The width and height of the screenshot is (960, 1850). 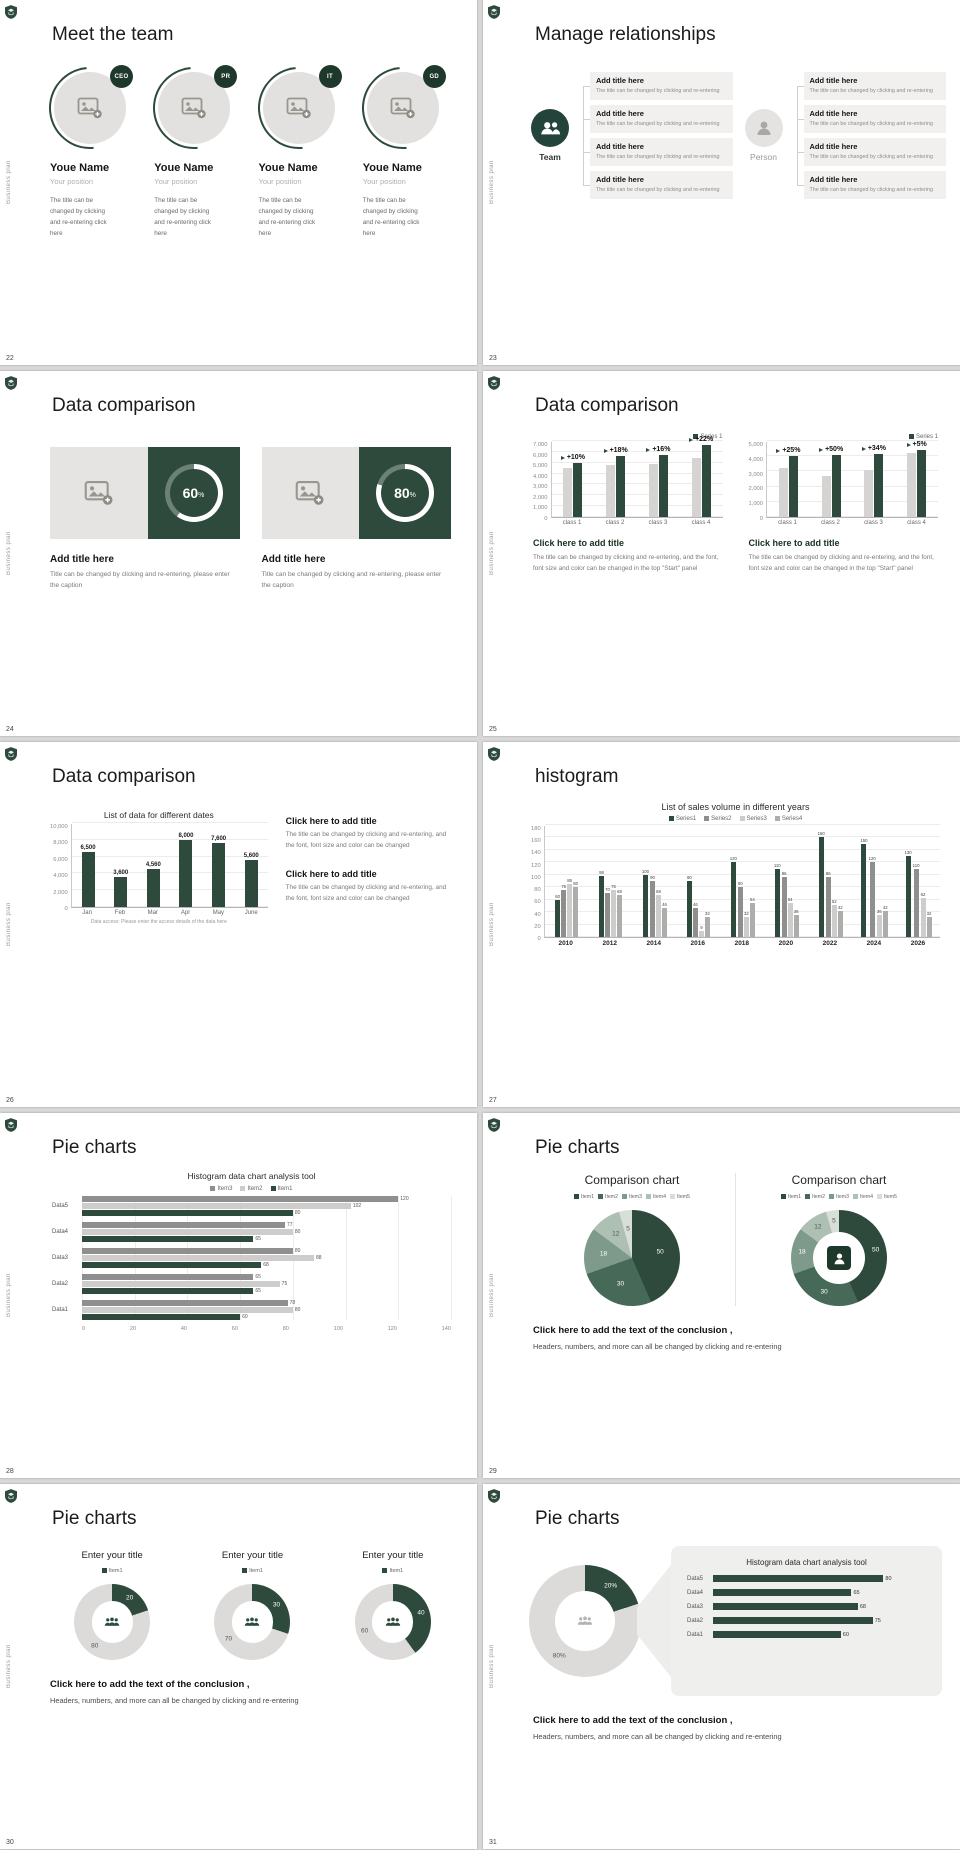 I want to click on people-icon, so click(x=252, y=1621).